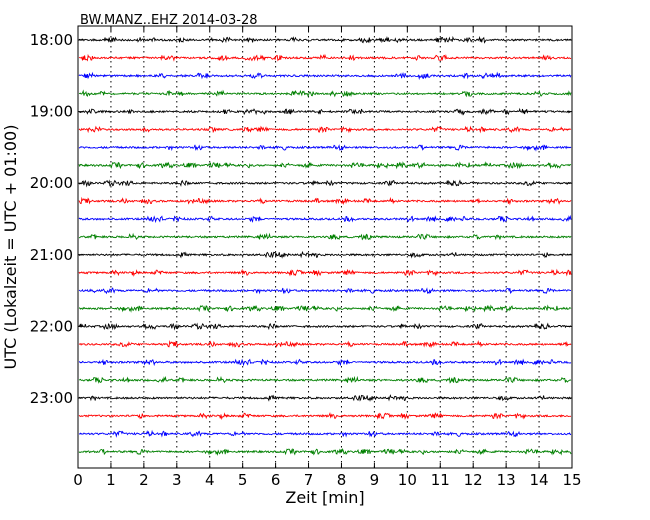 The width and height of the screenshot is (650, 520). Describe the element at coordinates (342, 480) in the screenshot. I see `x-tick-label: 8` at that location.